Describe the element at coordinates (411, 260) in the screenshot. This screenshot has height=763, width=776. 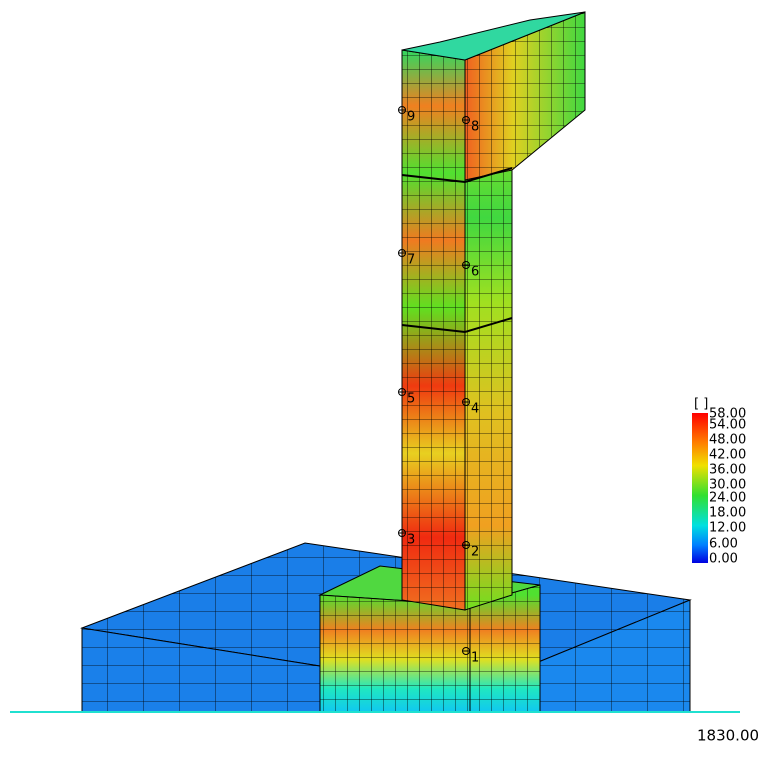
I see `point-label: 7` at that location.